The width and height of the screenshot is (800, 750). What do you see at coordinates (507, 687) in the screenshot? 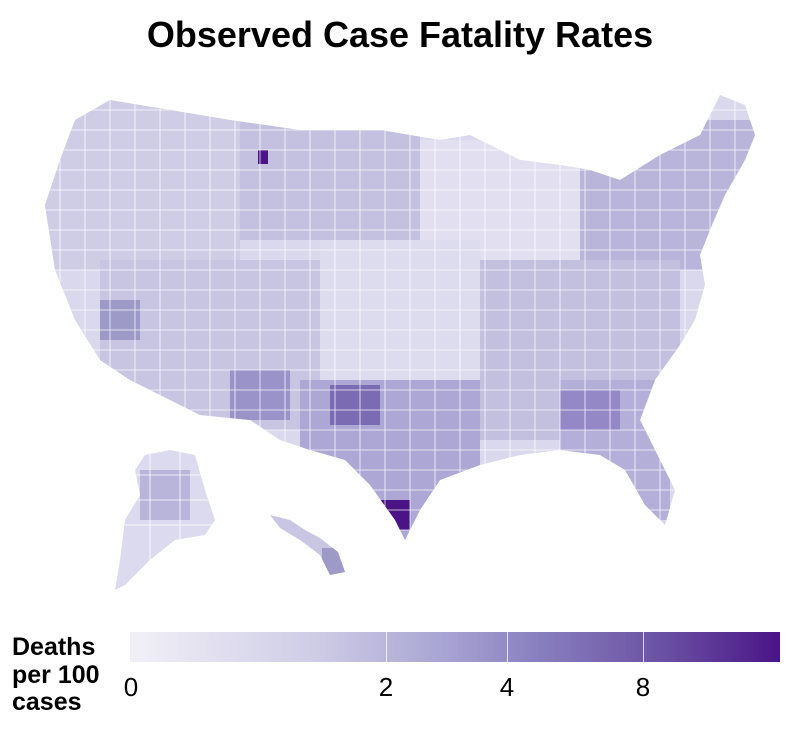
I see `legend-tick-label: 4` at bounding box center [507, 687].